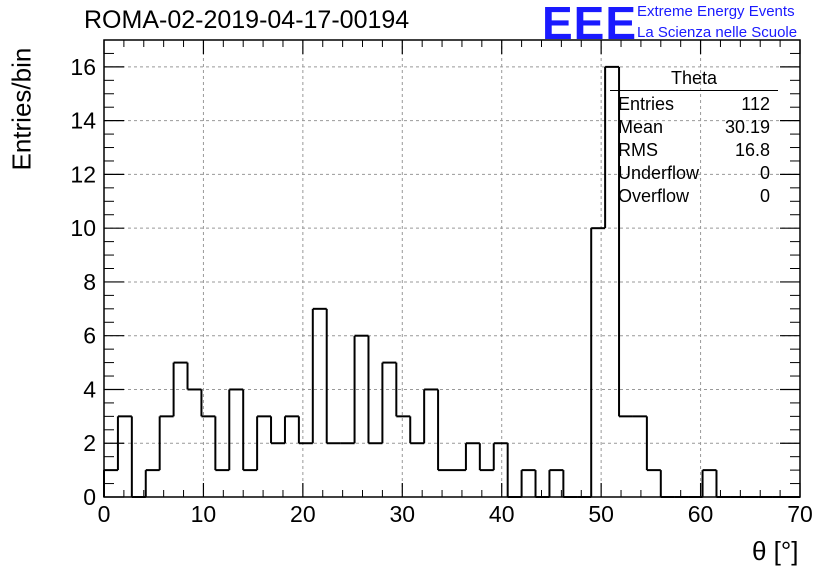  I want to click on stat-value: 16.8, so click(752, 150).